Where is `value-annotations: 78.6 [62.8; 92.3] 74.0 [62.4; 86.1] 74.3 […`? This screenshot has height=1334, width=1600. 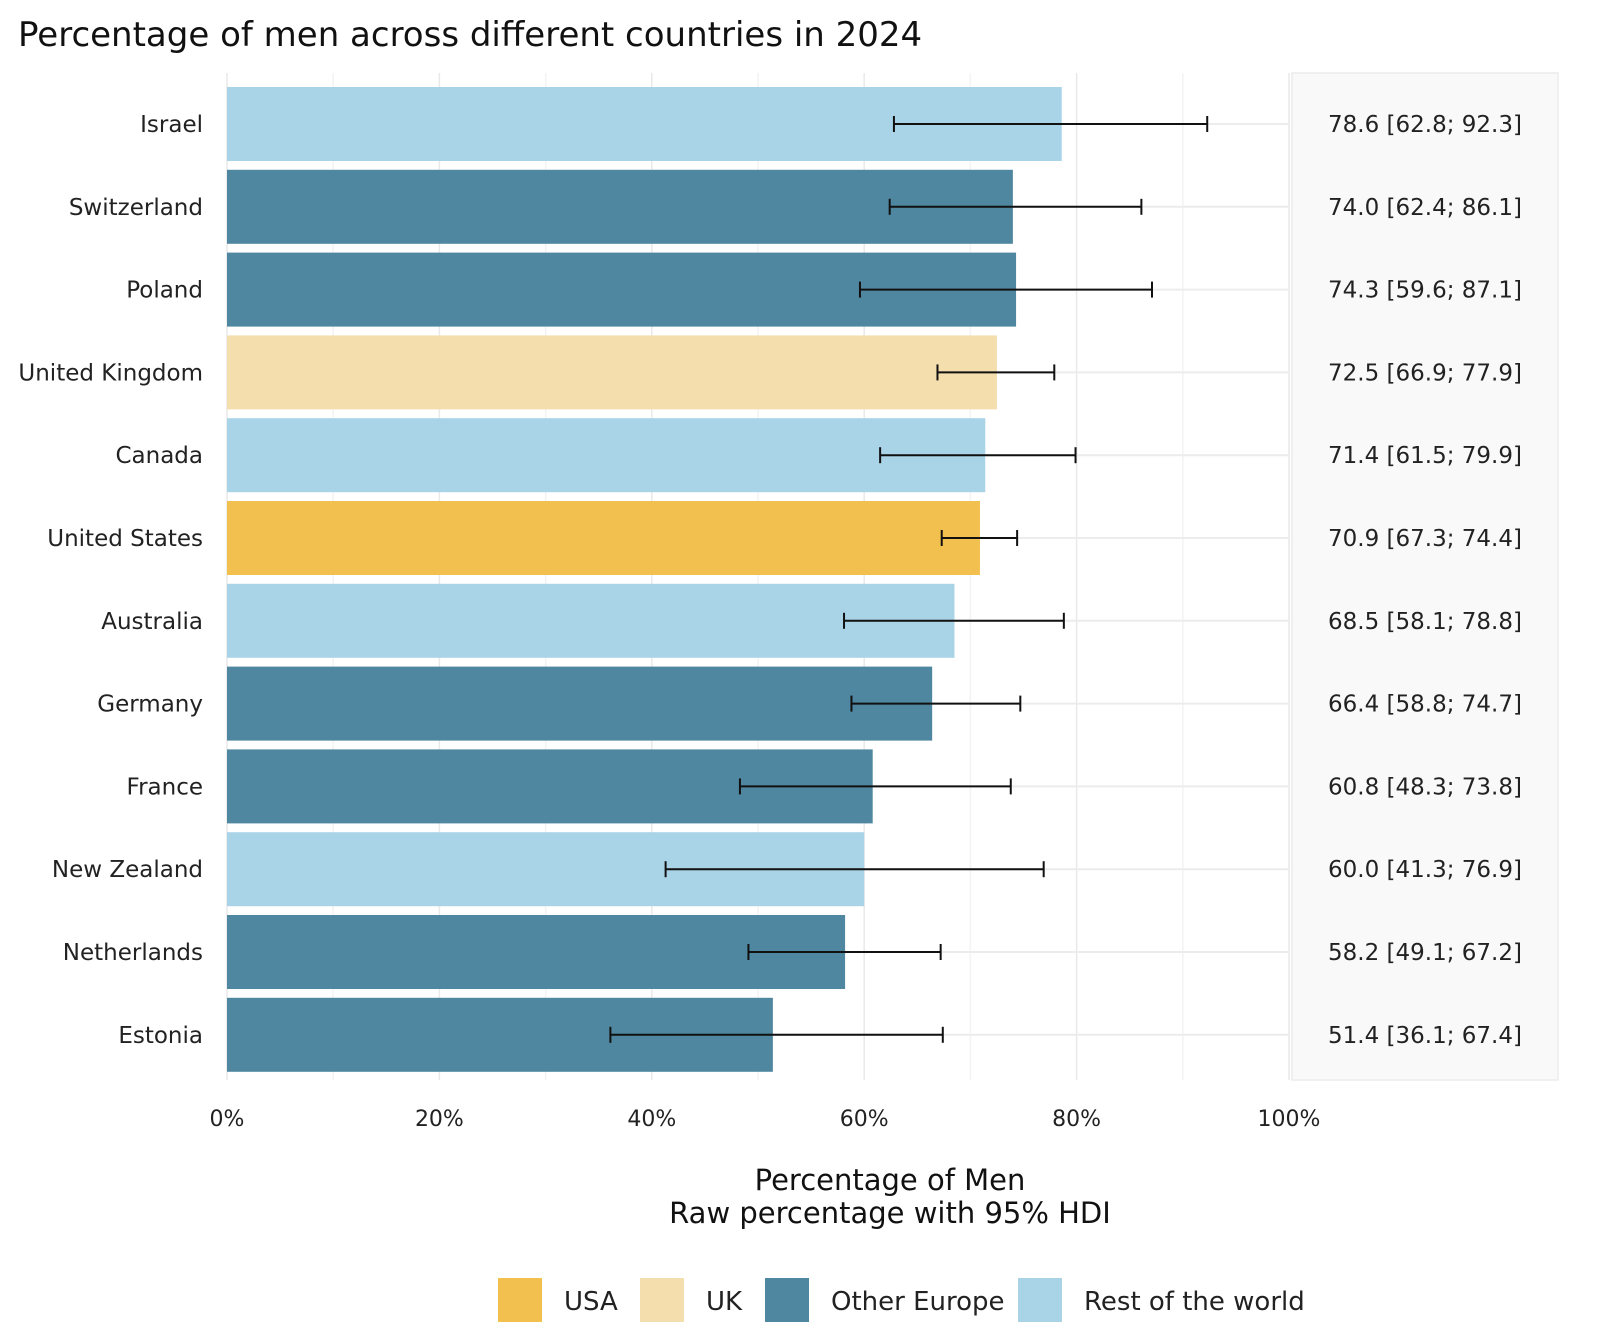
value-annotations: 78.6 [62.8; 92.3] 74.0 [62.4; 86.1] 74.3 [… is located at coordinates (1425, 580).